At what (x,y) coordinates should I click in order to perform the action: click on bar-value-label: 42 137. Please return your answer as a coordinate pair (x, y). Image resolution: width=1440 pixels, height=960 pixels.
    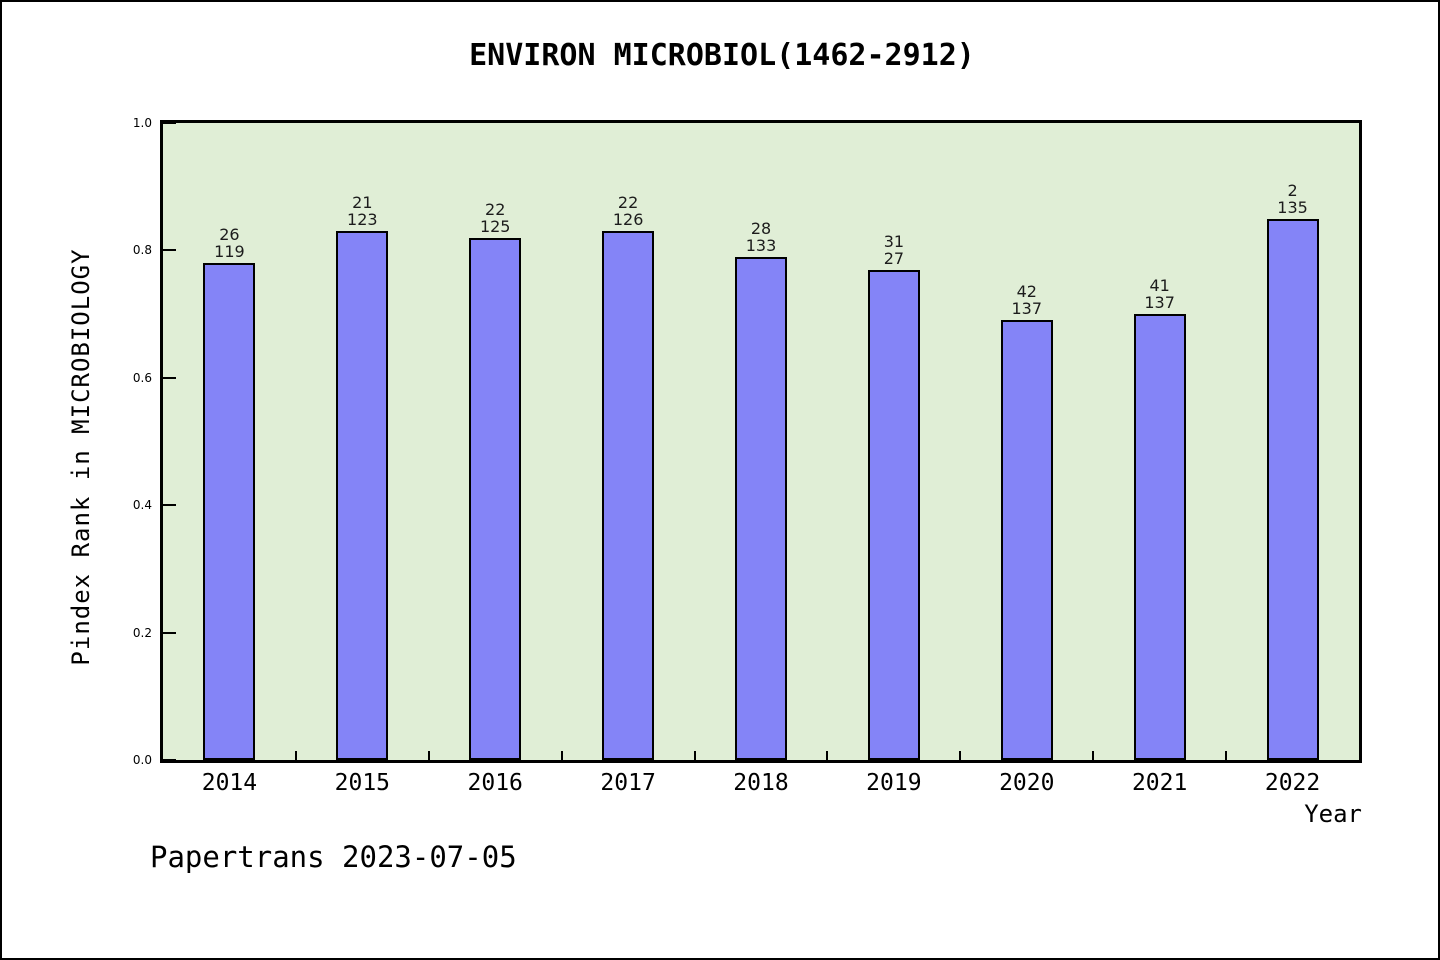
    Looking at the image, I should click on (1027, 300).